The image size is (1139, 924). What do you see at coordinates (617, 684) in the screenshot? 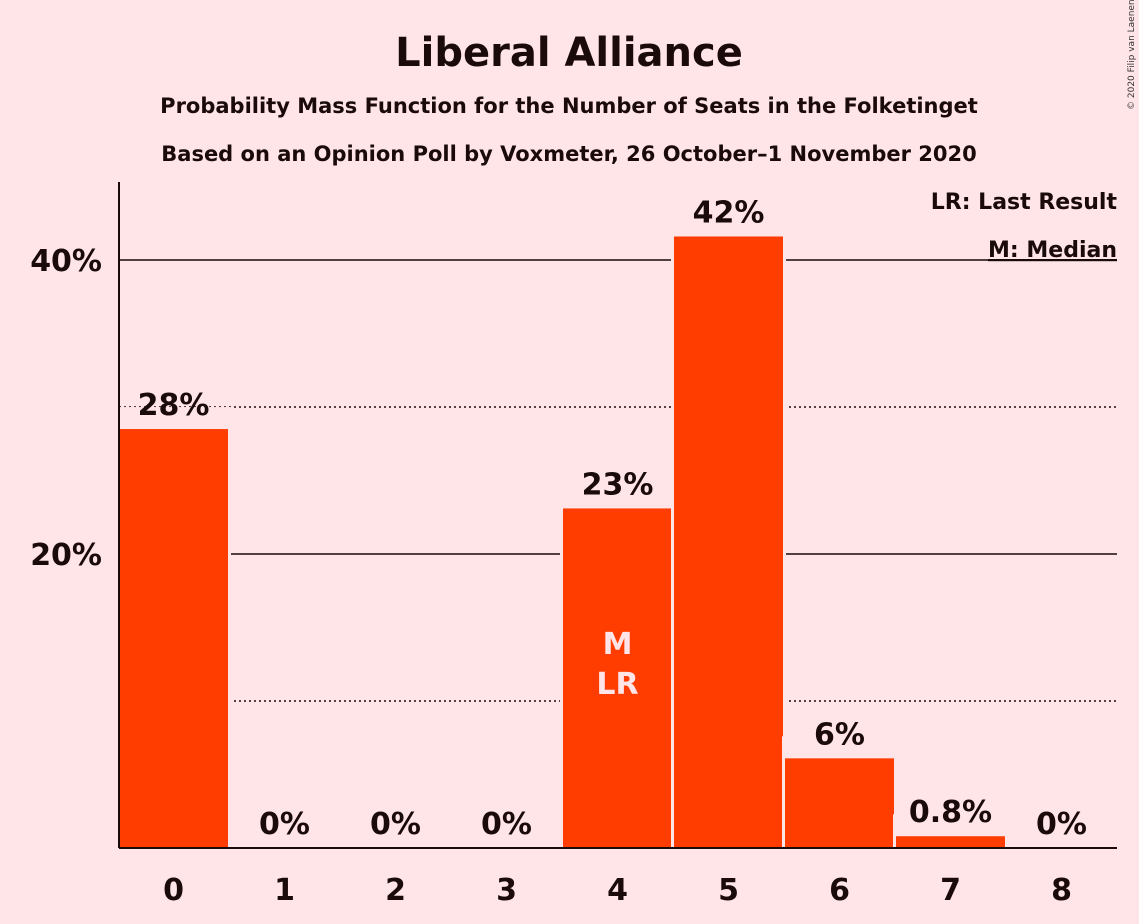
I see `bar-marker-lr: LR` at bounding box center [617, 684].